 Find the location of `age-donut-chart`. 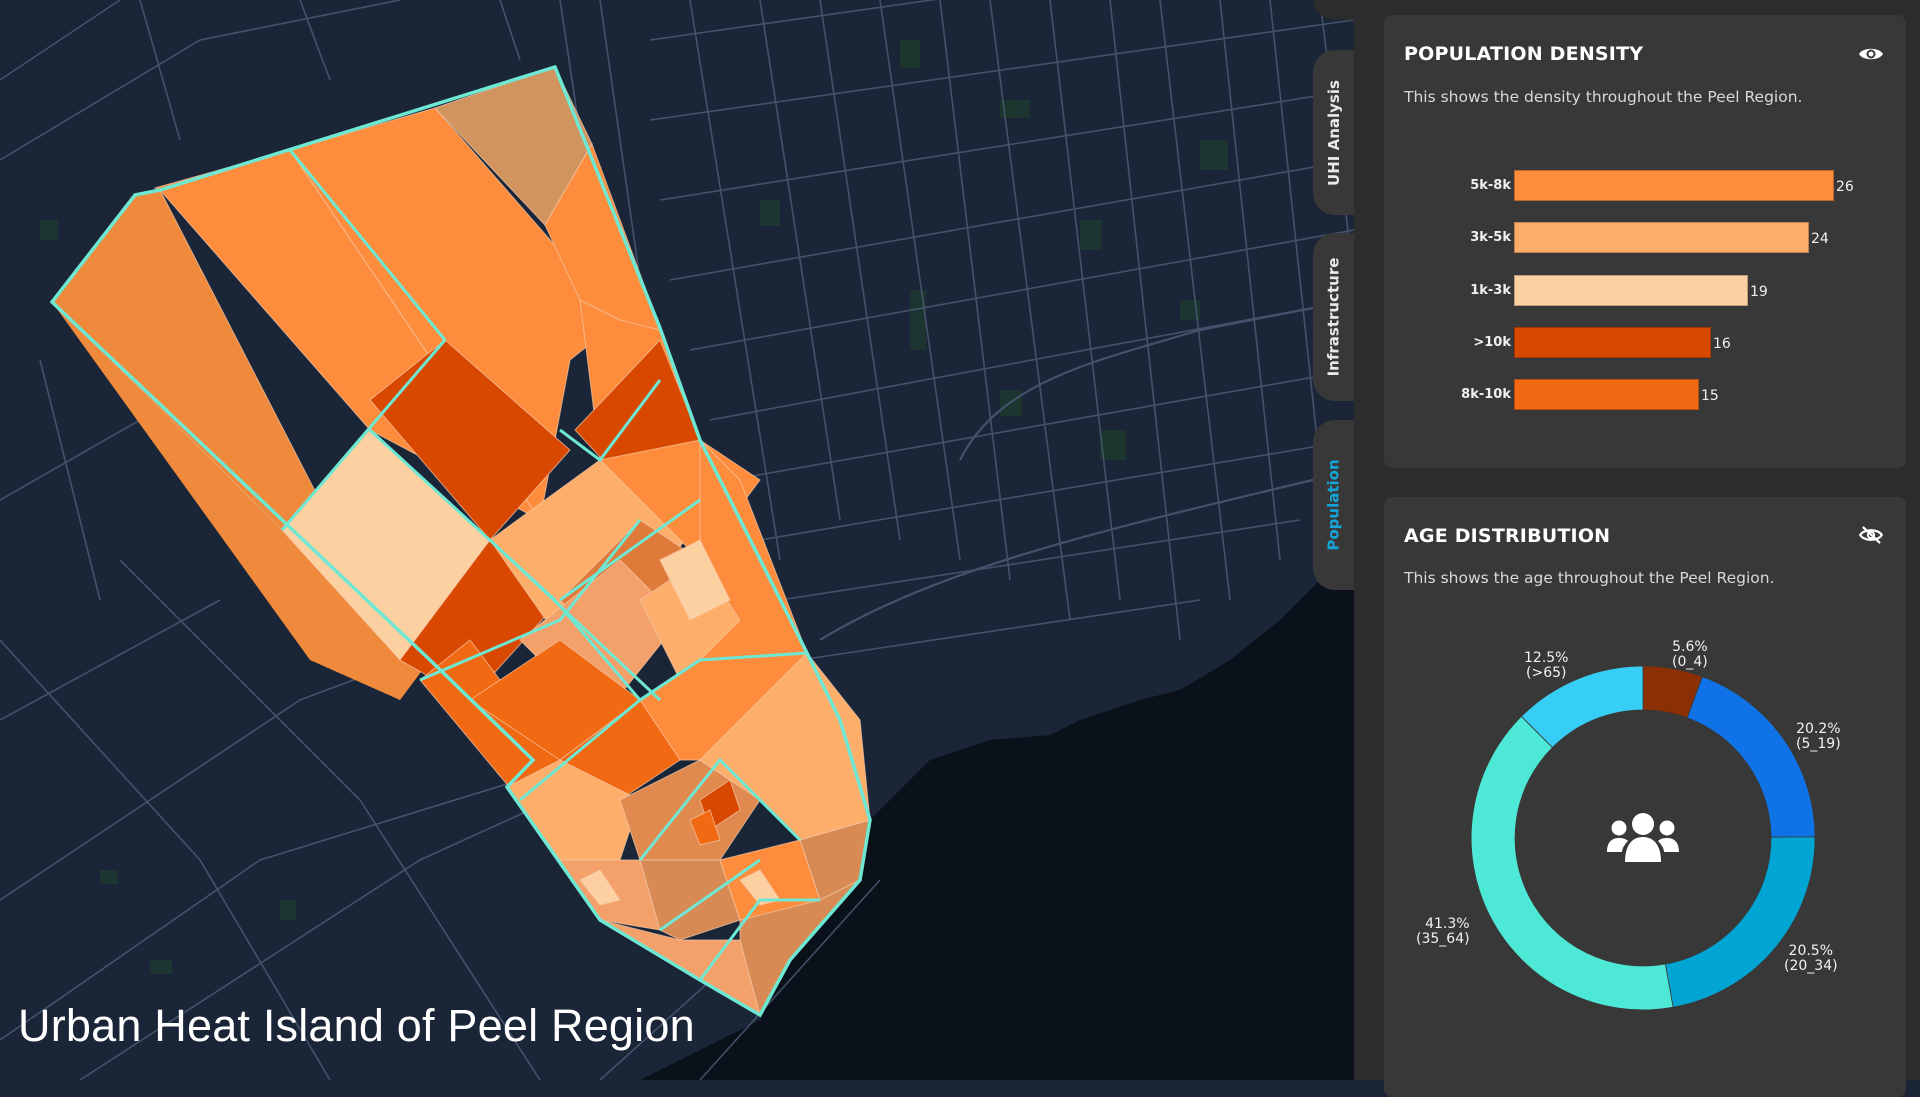

age-donut-chart is located at coordinates (1643, 838).